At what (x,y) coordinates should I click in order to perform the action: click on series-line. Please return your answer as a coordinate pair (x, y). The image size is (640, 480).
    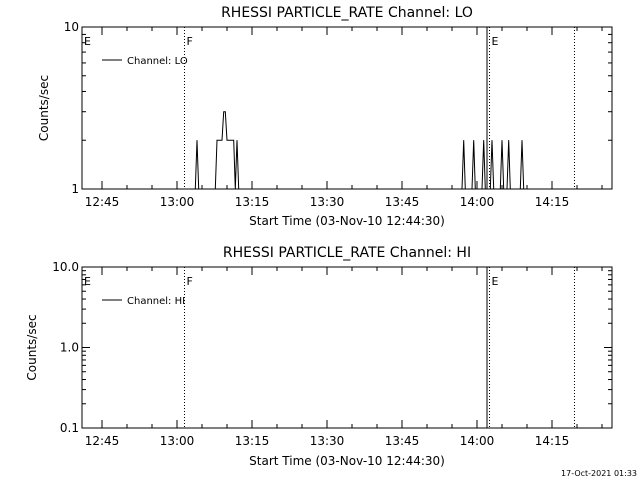
    Looking at the image, I should click on (359, 150).